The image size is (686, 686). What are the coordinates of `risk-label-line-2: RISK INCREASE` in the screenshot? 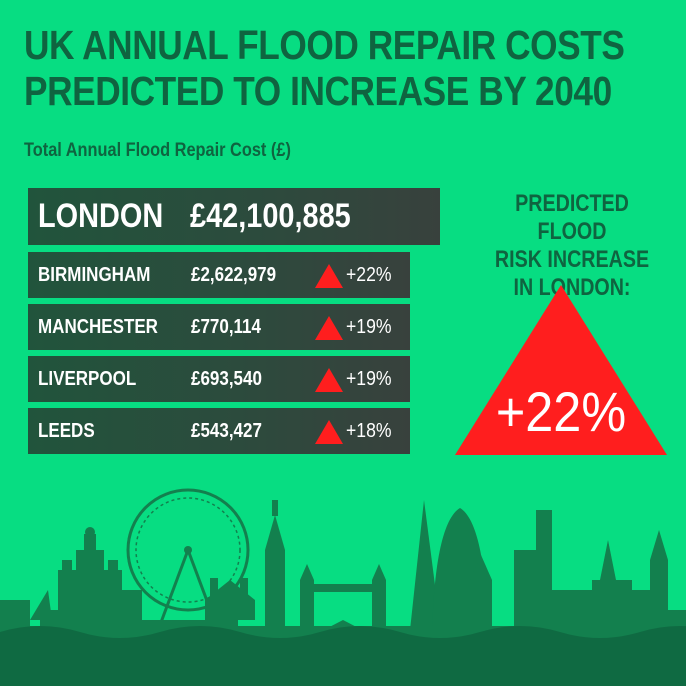 It's located at (572, 259).